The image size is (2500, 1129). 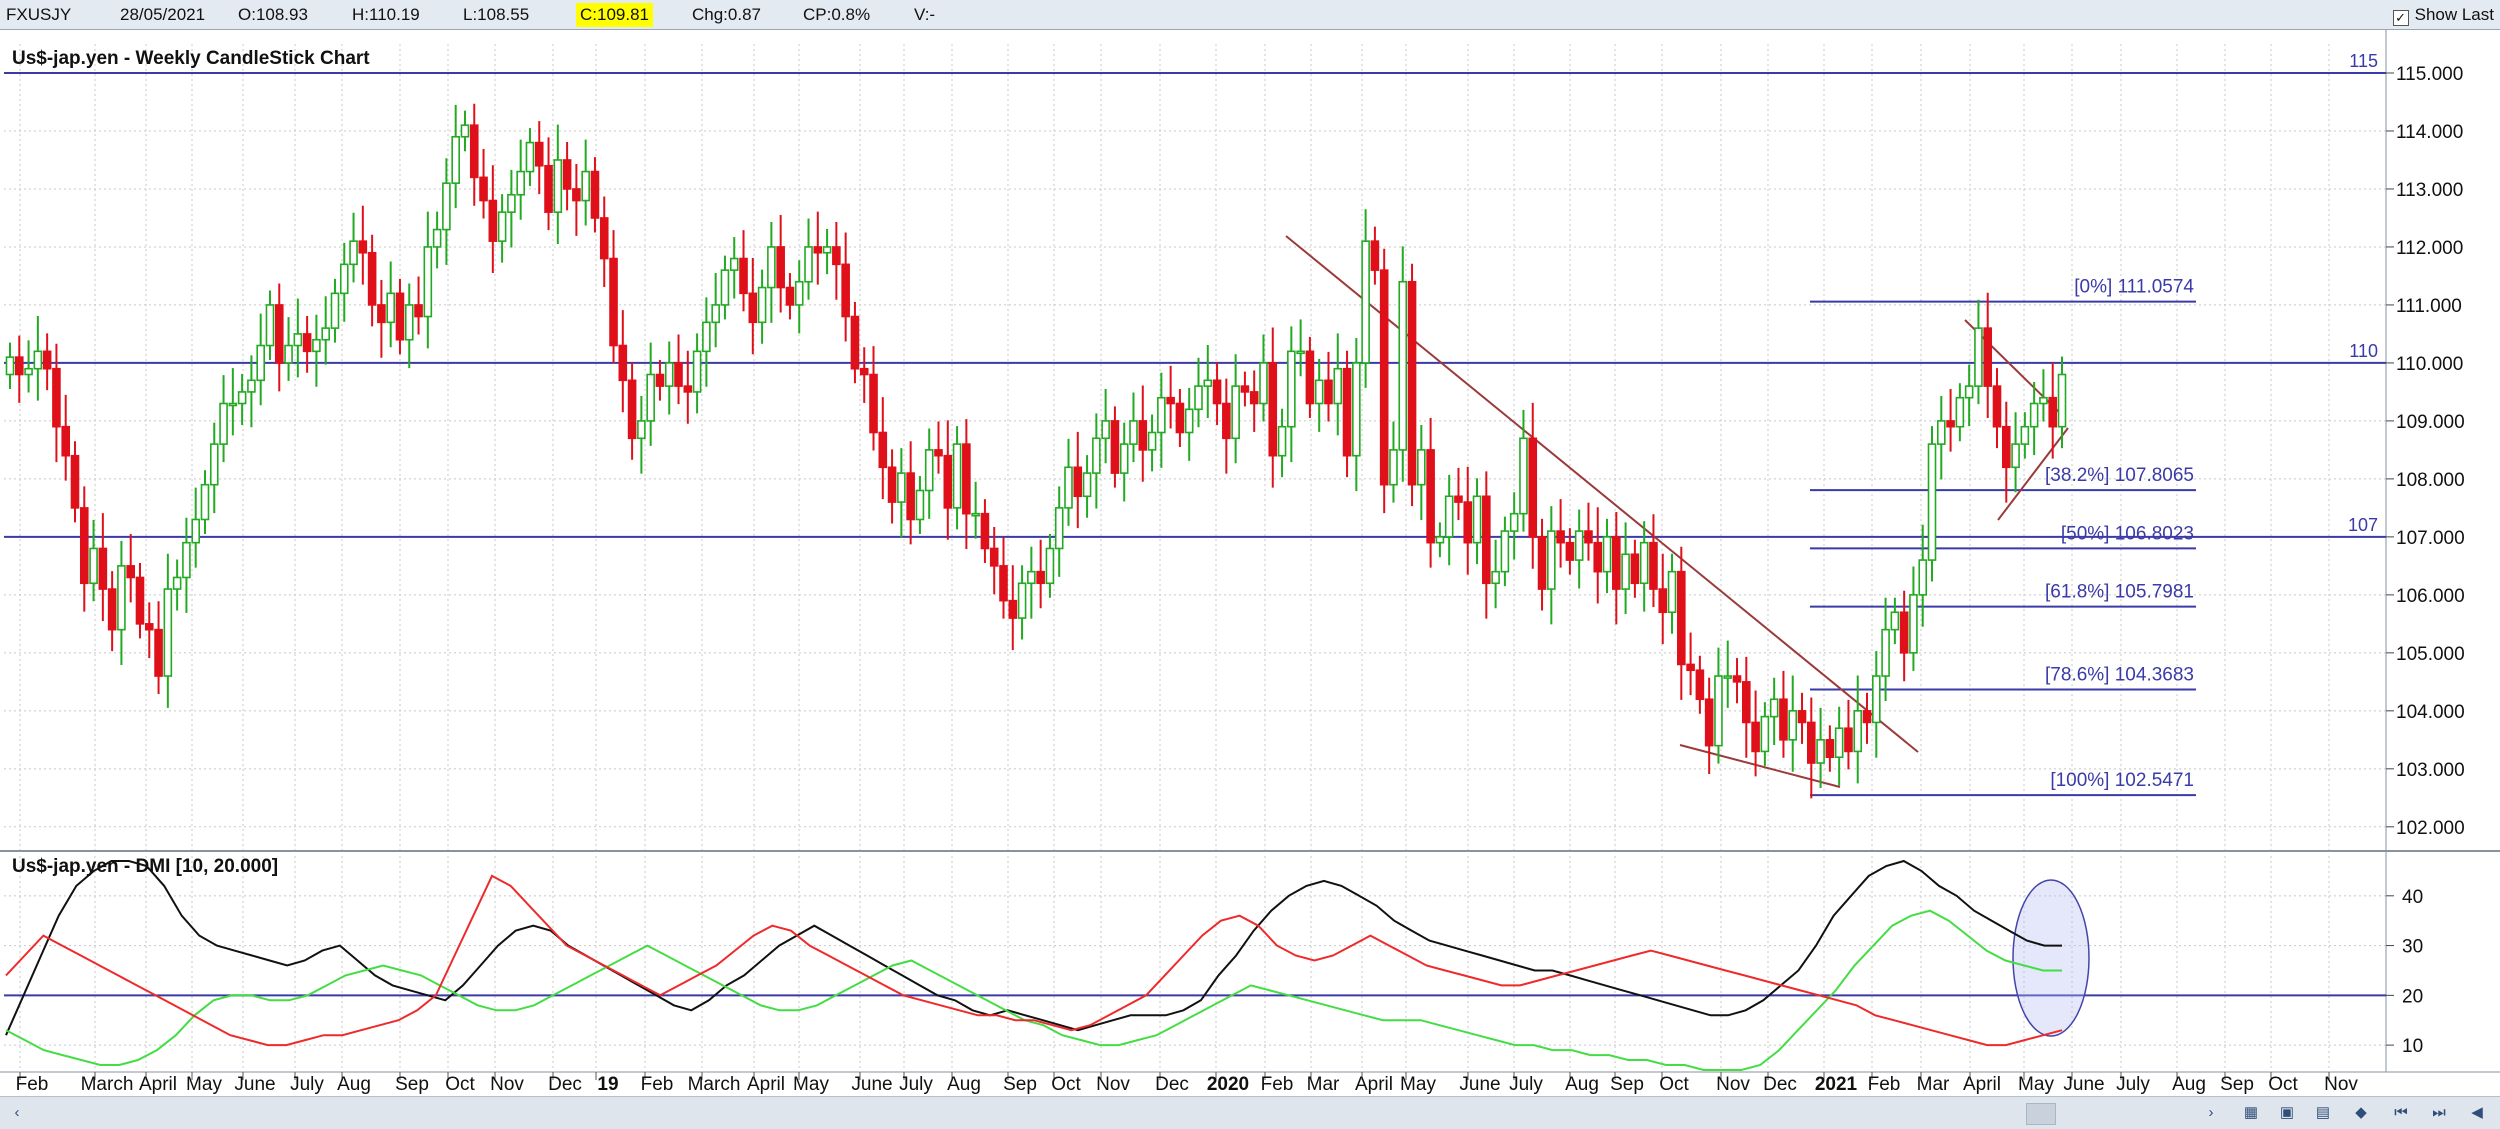 I want to click on compress-icon: ◆, so click(x=2361, y=1112).